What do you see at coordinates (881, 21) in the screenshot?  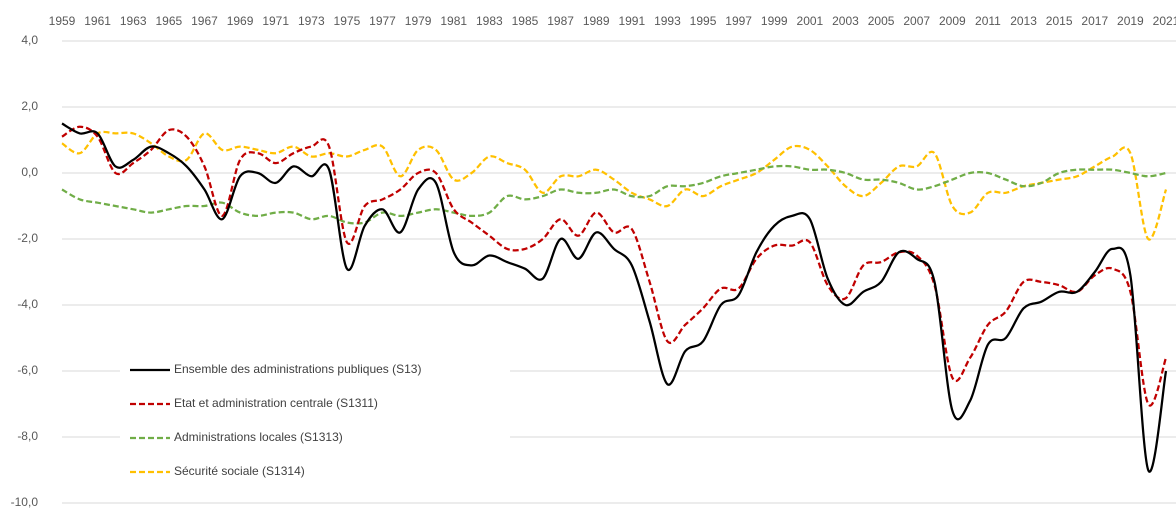 I see `x-tick-label: 2005` at bounding box center [881, 21].